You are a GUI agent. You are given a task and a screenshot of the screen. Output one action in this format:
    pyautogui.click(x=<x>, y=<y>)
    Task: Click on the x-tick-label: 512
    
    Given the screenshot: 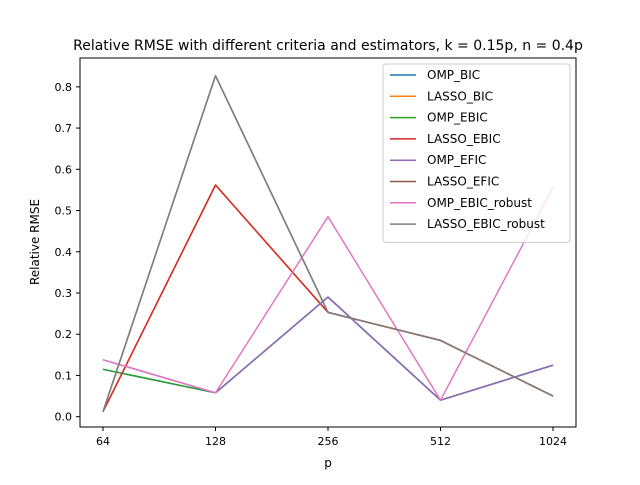 What is the action you would take?
    pyautogui.click(x=440, y=441)
    